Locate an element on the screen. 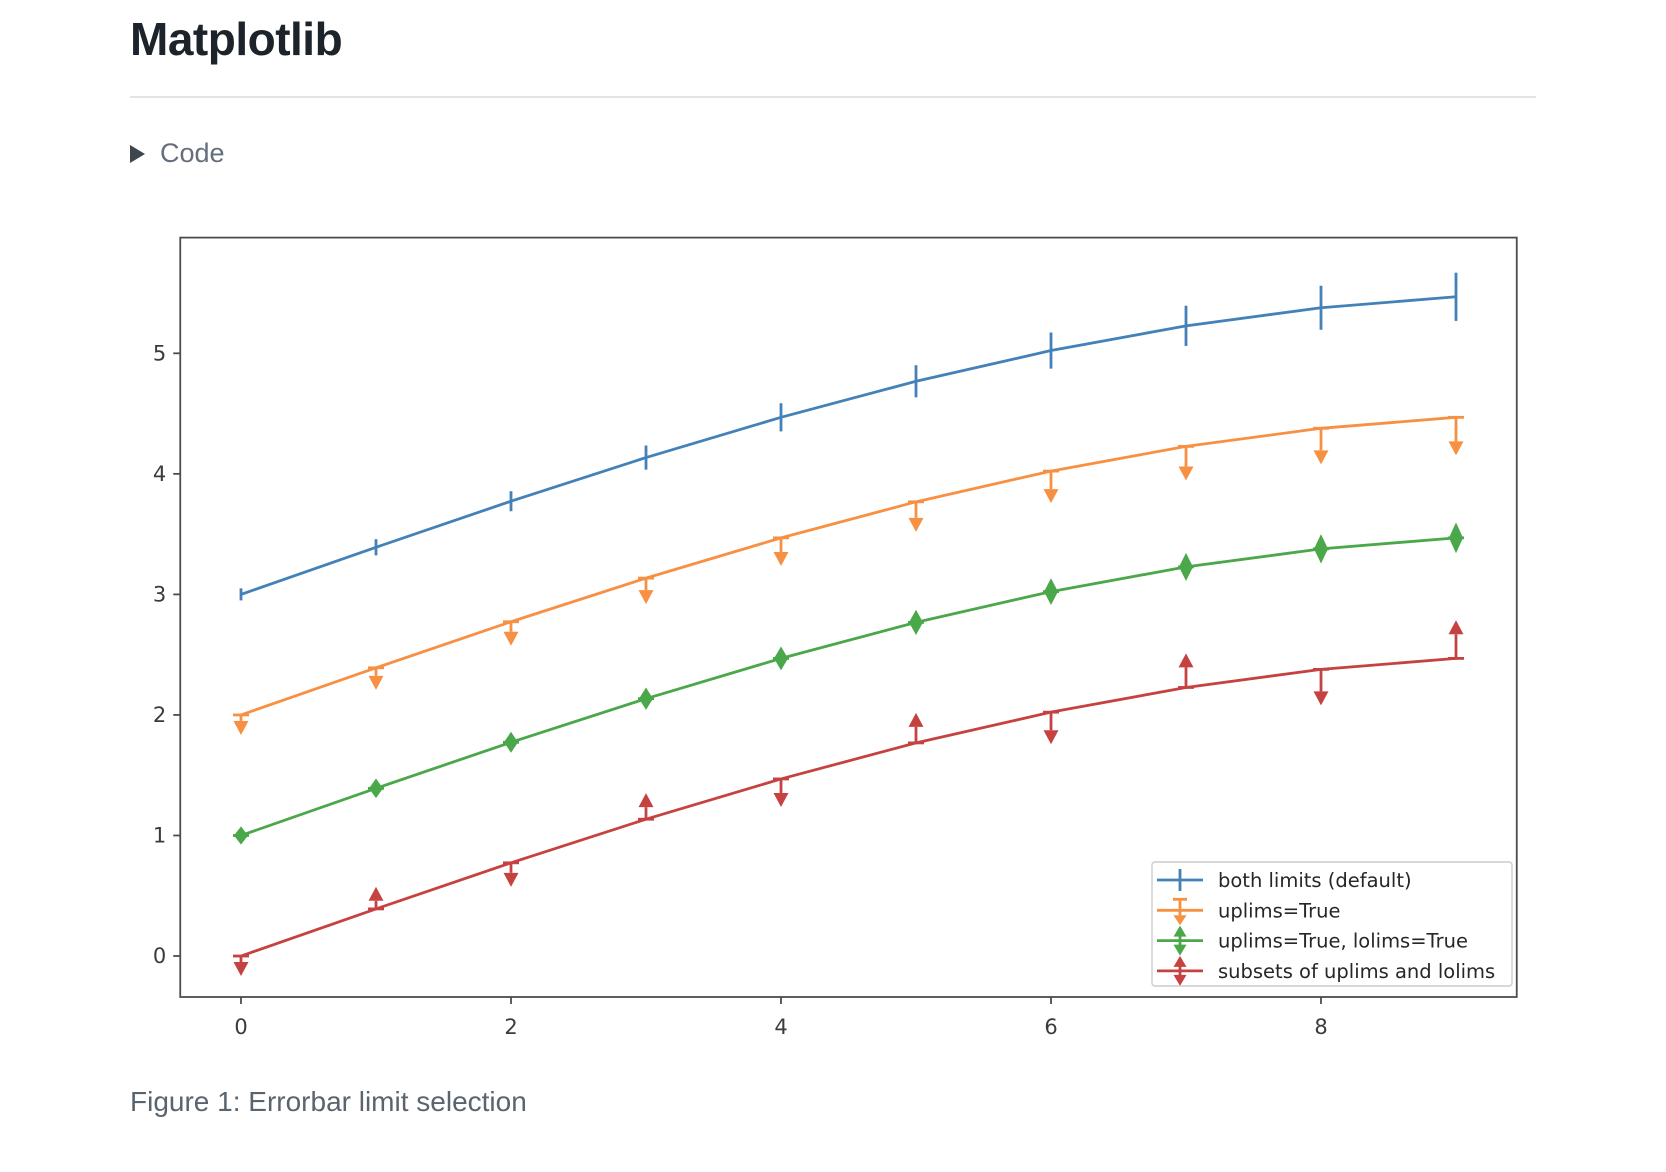 Image resolution: width=1666 pixels, height=1172 pixels. legend-entry-2: uplims=True is located at coordinates (1248, 911).